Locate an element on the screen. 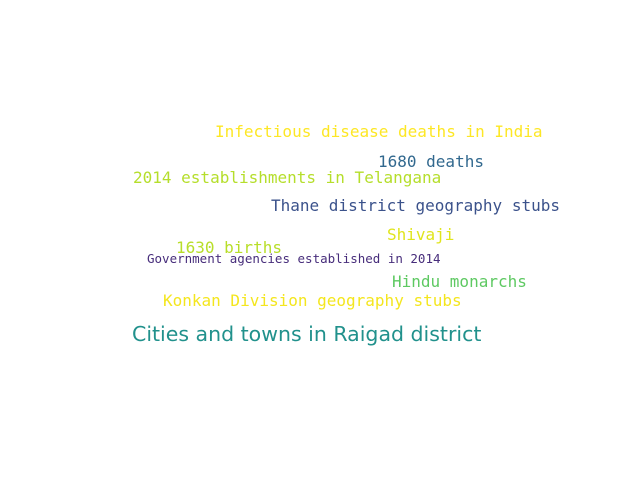  word-konkan-division-geography-stubs: Konkan Division geography stubs is located at coordinates (312, 300).